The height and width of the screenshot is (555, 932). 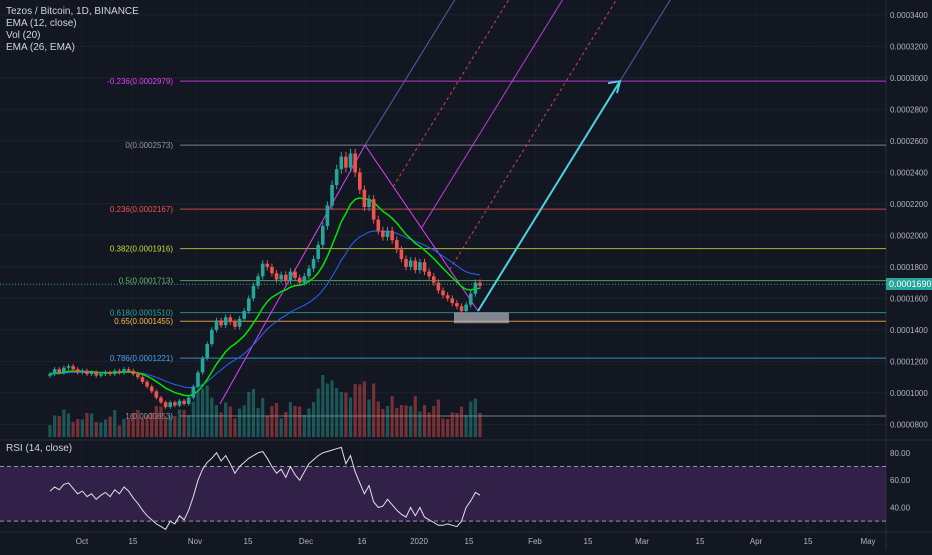 I want to click on time-axis-label: Dec, so click(x=306, y=541).